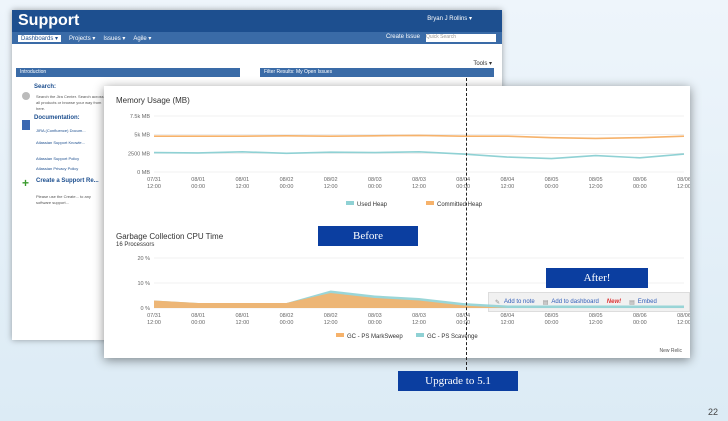 The height and width of the screenshot is (421, 728). Describe the element at coordinates (49, 20) in the screenshot. I see `jira-logo: Support` at that location.